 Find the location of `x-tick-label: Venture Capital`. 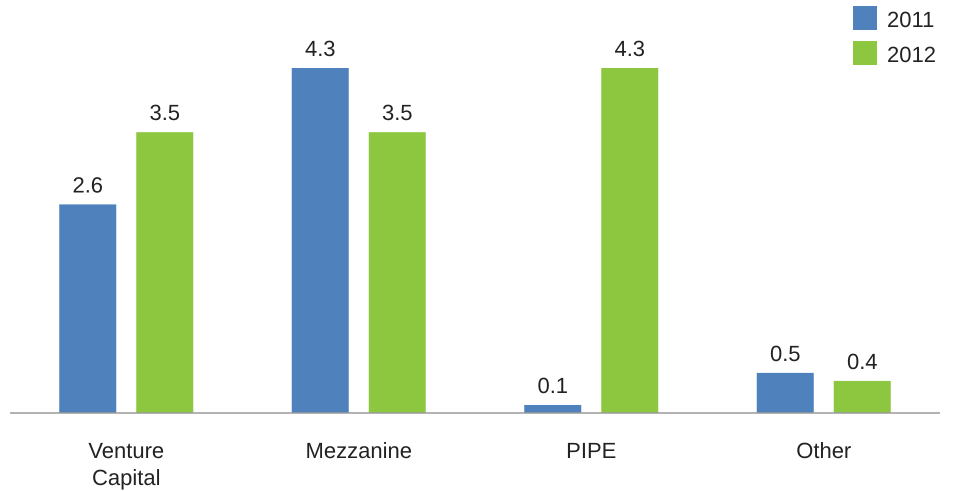

x-tick-label: Venture Capital is located at coordinates (126, 464).